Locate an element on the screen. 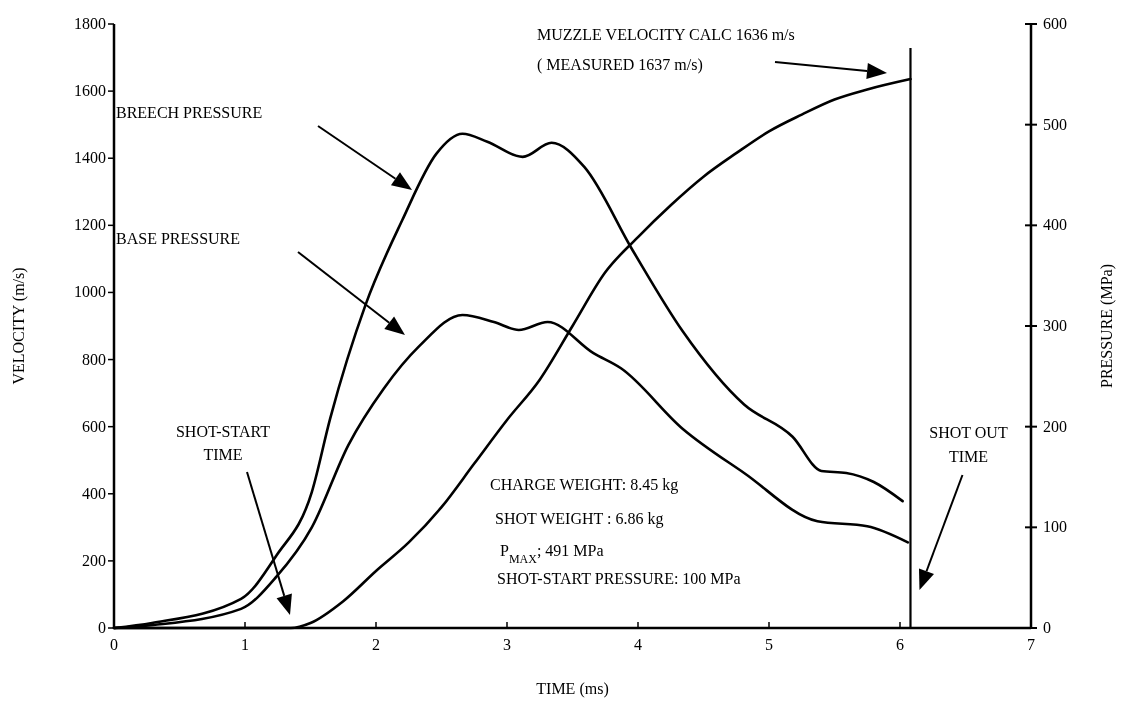 The image size is (1123, 704). x-tick-label: 6 is located at coordinates (900, 644).